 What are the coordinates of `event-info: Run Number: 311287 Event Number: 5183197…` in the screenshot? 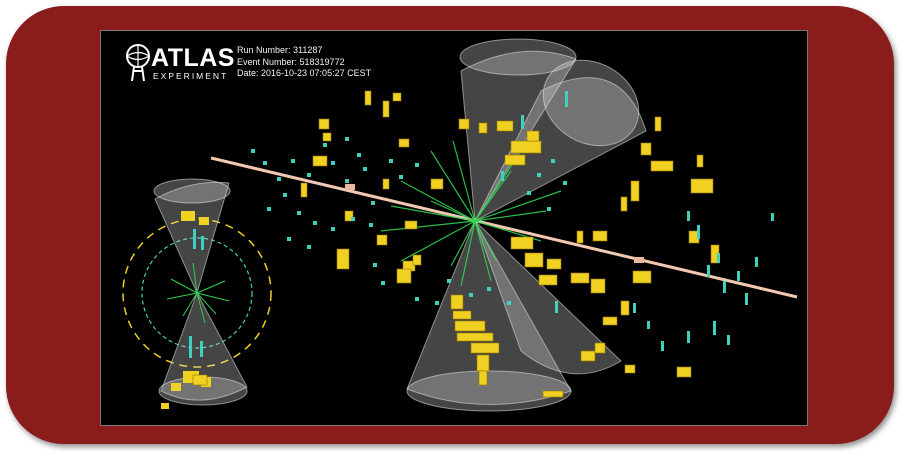 It's located at (304, 62).